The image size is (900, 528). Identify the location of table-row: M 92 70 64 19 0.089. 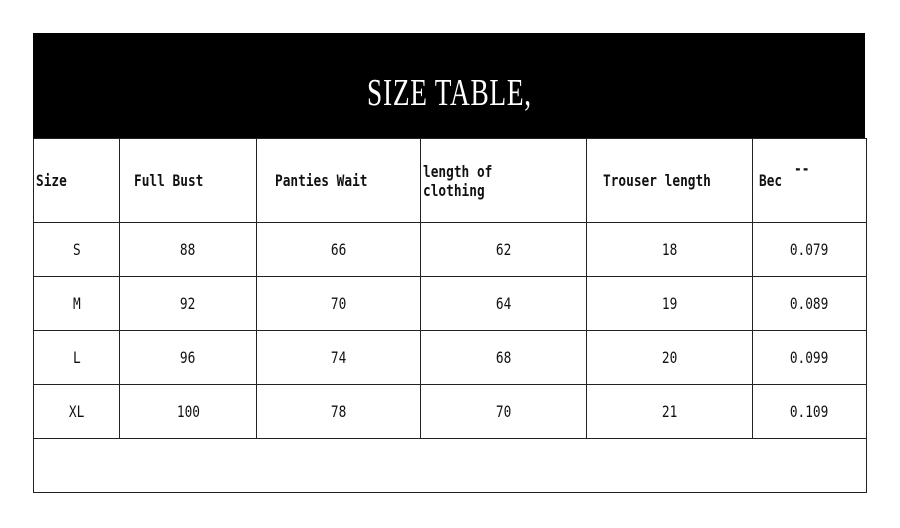
(450, 303).